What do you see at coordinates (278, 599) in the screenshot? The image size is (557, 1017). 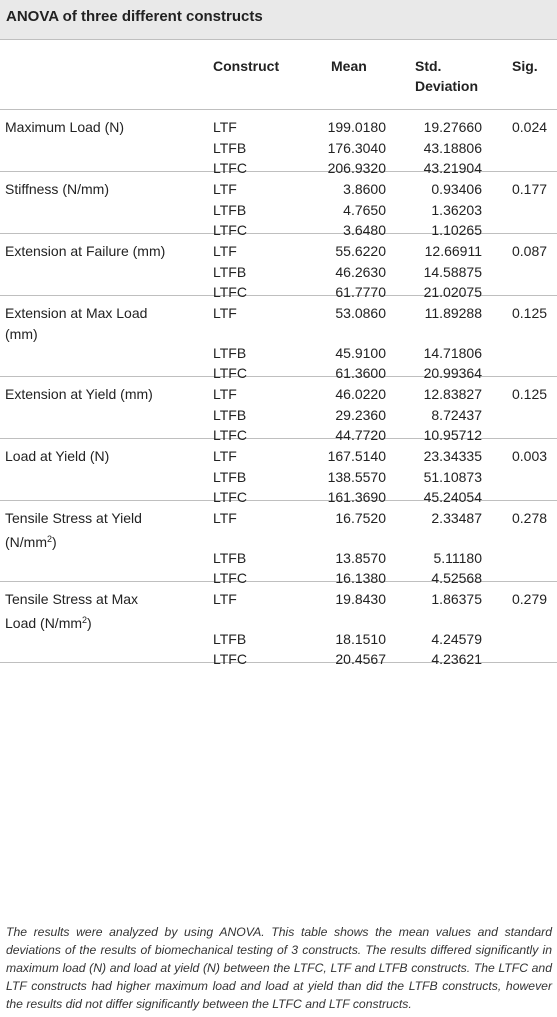 I see `table-row: LTF 19.8430 1.86375` at bounding box center [278, 599].